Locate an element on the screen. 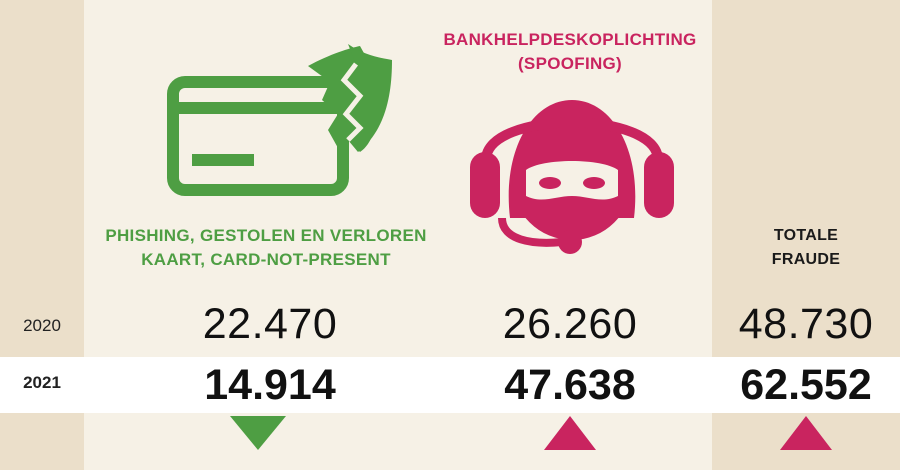 The image size is (900, 470). value-2020-spoofing: 26.260 is located at coordinates (570, 324).